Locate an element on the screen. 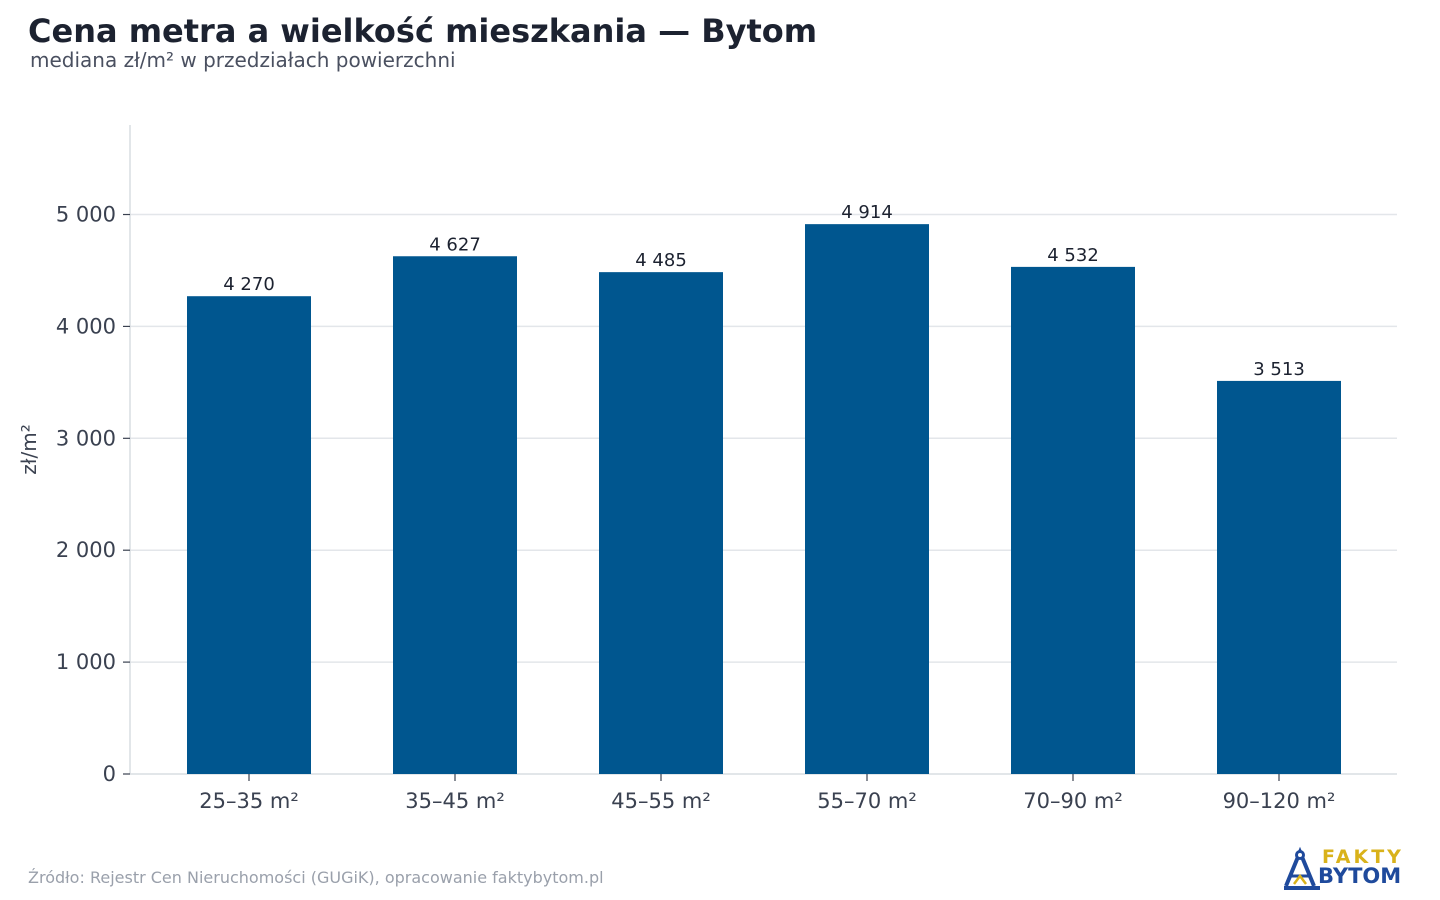 Image resolution: width=1440 pixels, height=900 pixels. logo: FAKTY BYTOM is located at coordinates (1348, 869).